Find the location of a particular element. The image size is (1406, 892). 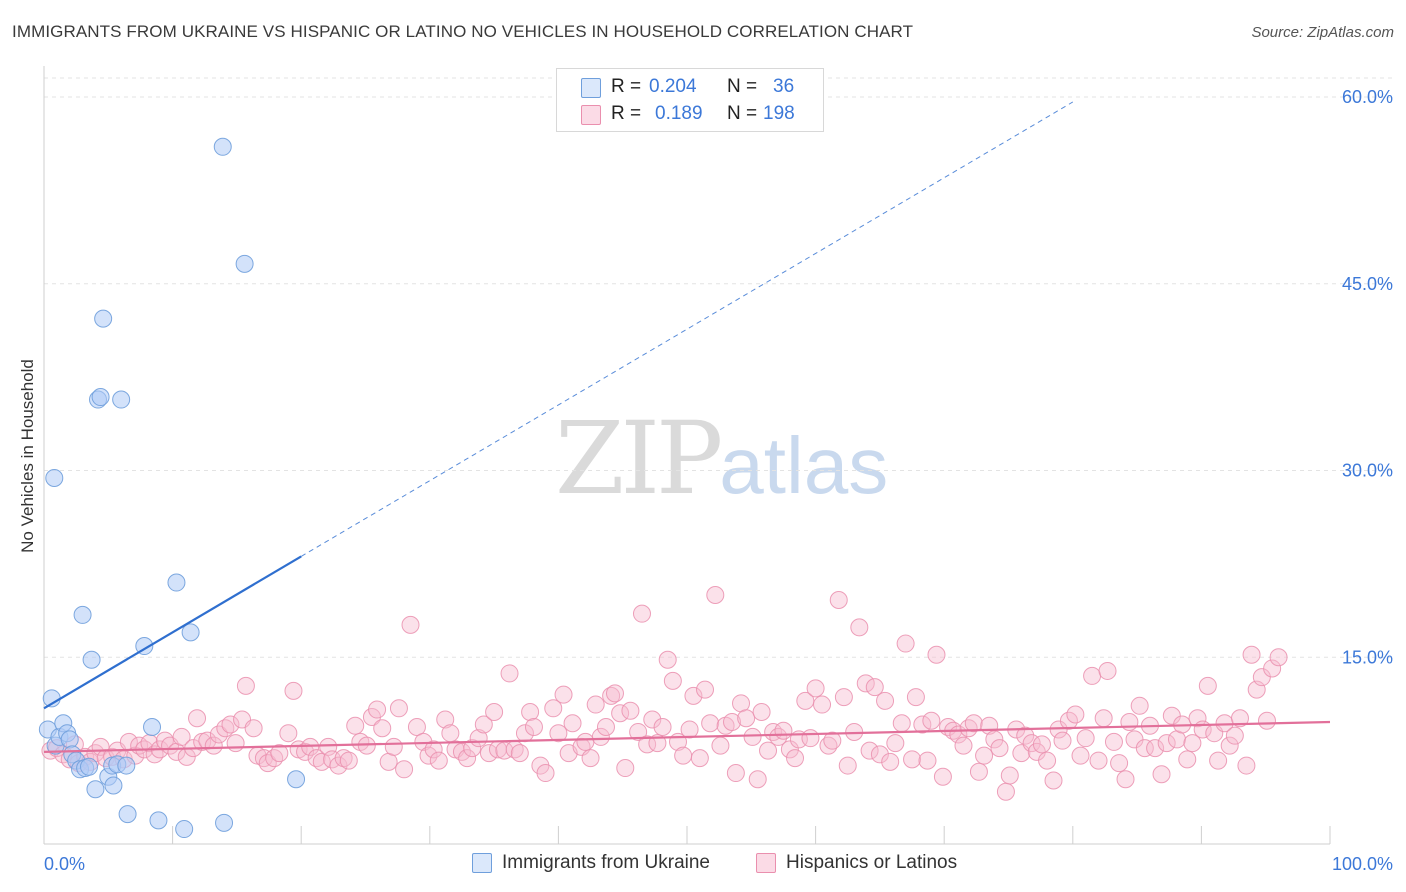

y-axis-label: No Vehicles in Household is located at coordinates (27, 456).